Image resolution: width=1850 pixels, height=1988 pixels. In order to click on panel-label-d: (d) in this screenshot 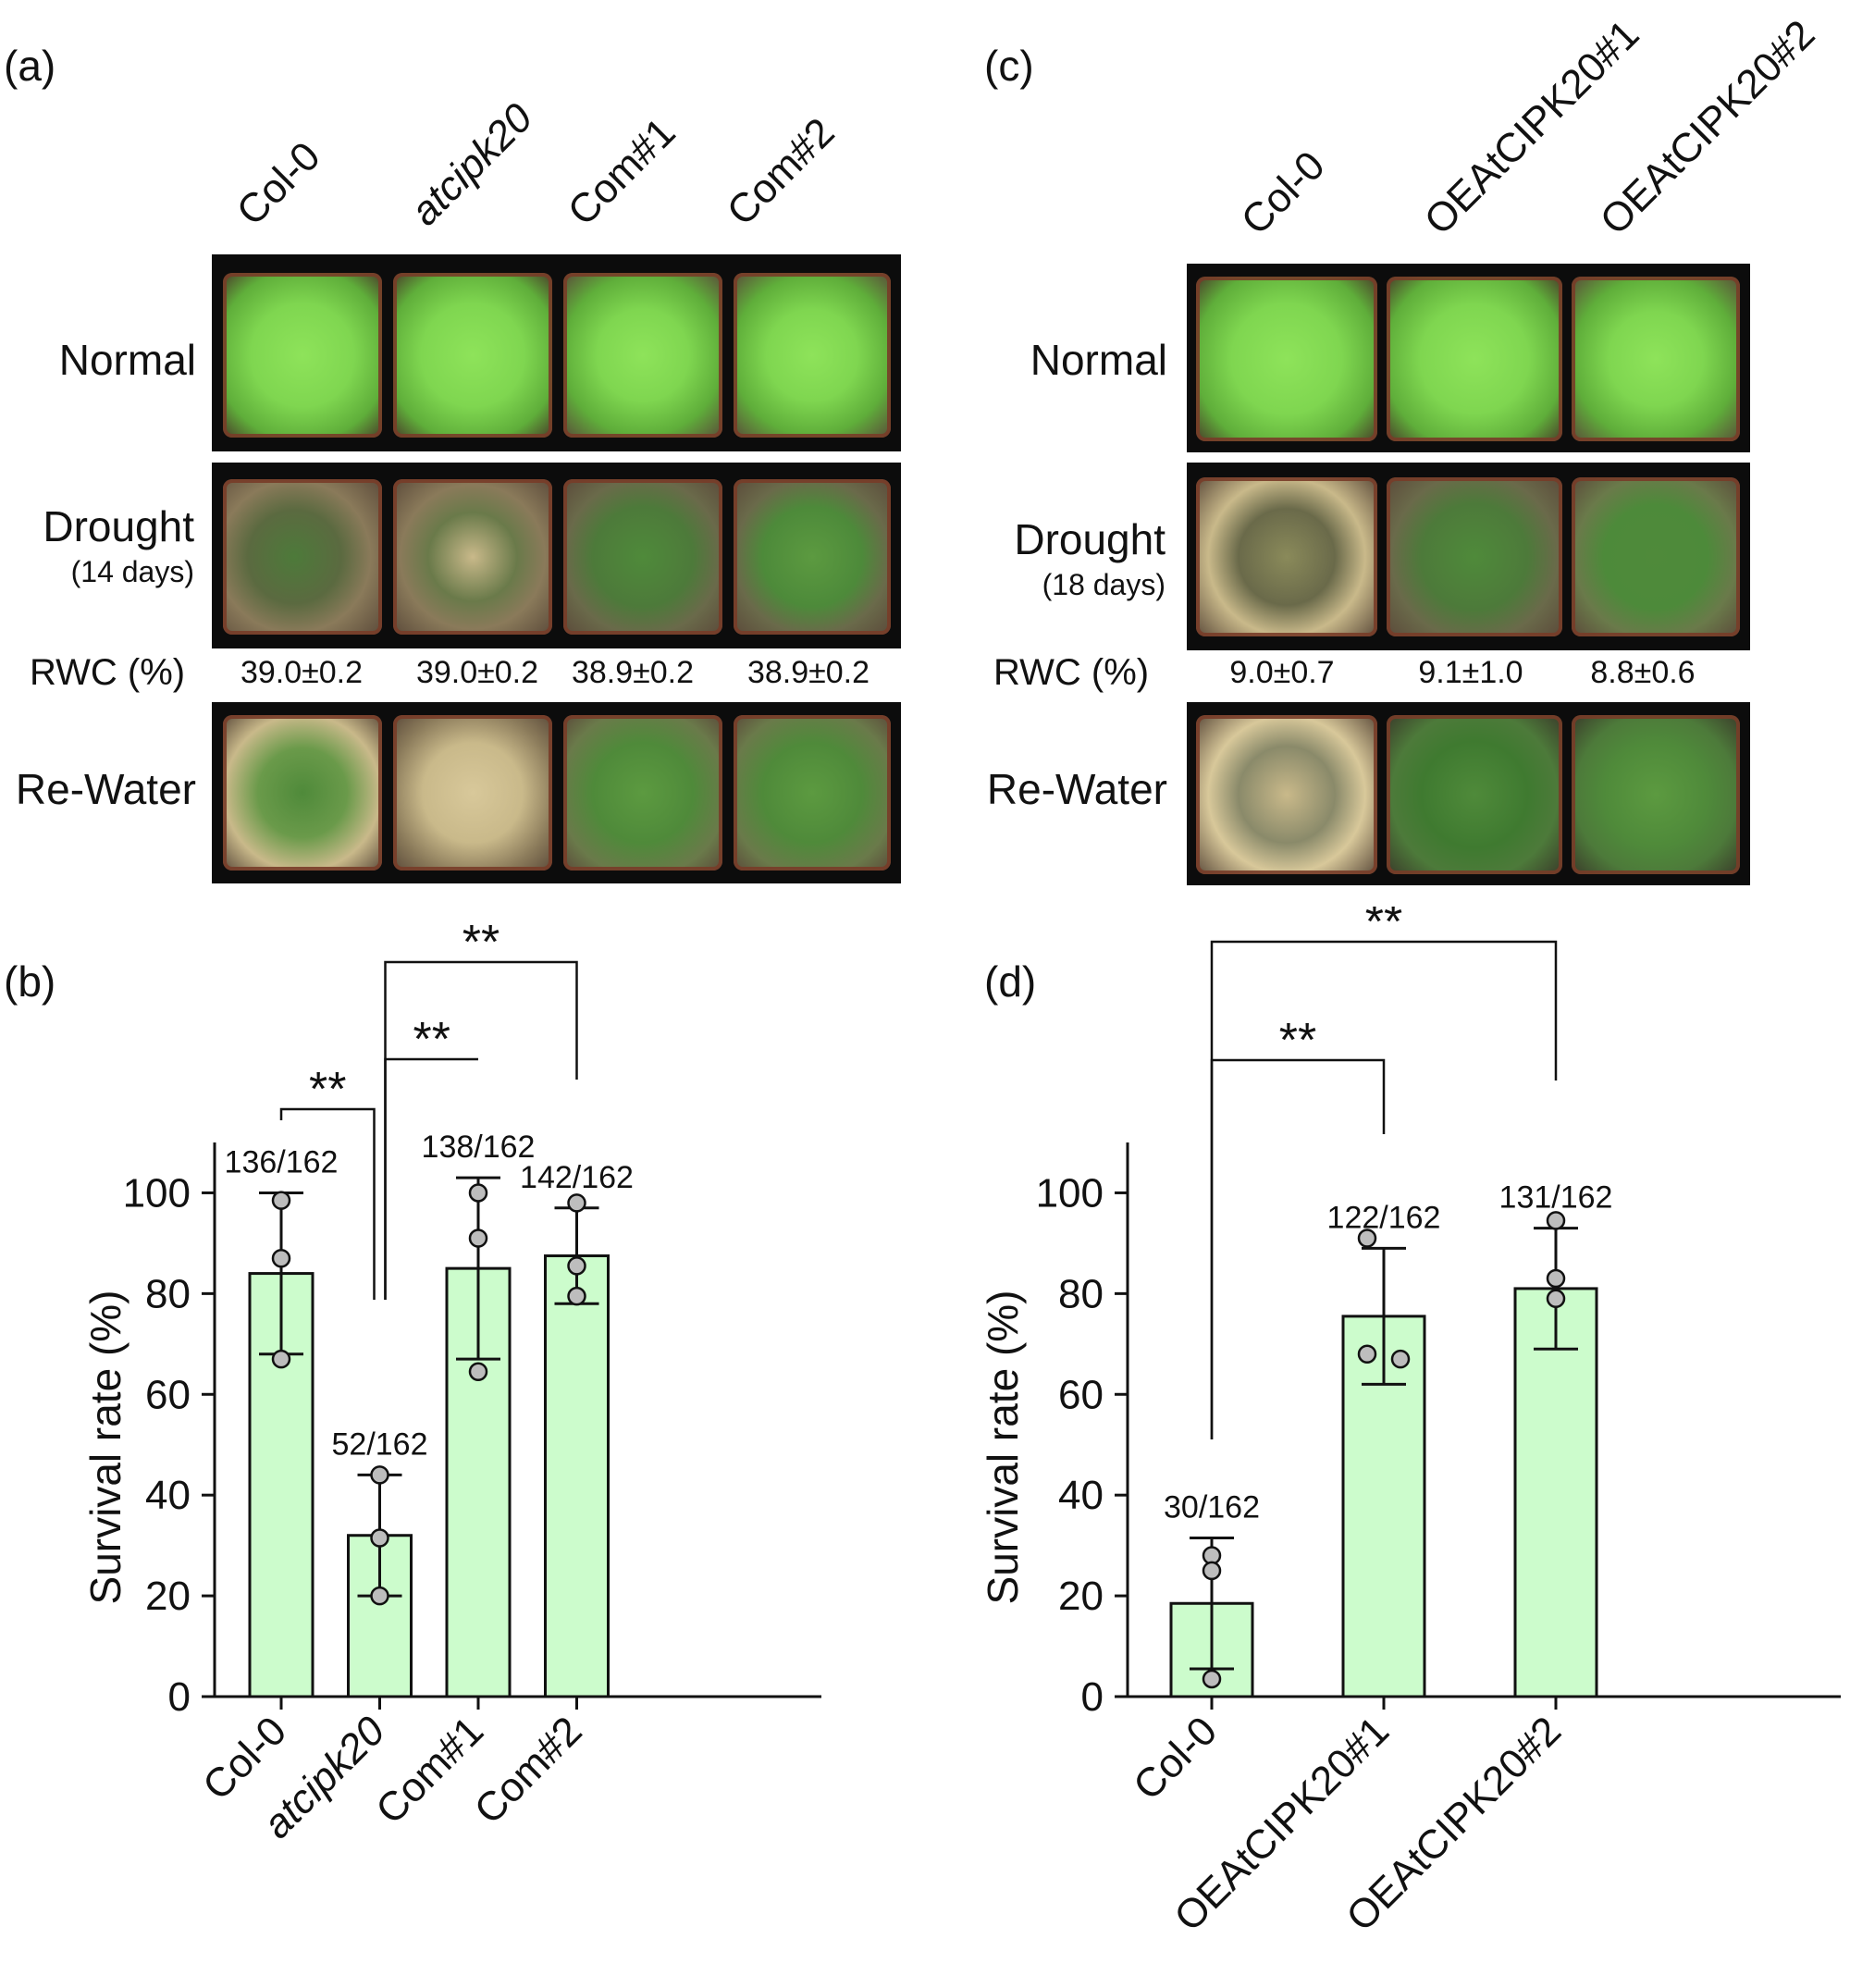, I will do `click(1011, 981)`.